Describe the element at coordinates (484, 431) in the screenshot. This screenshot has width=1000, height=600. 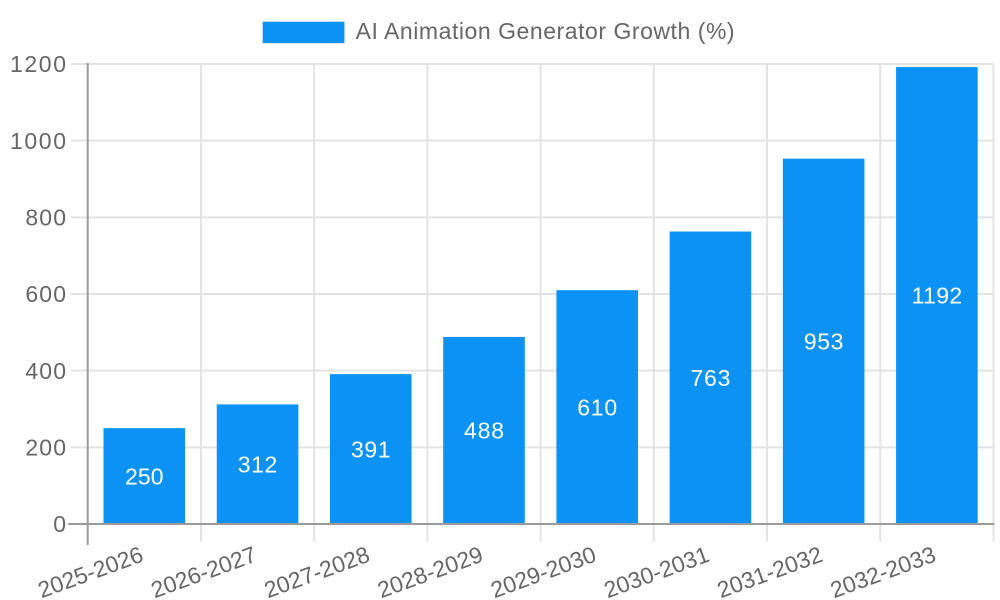
I see `svg-text: 488` at that location.